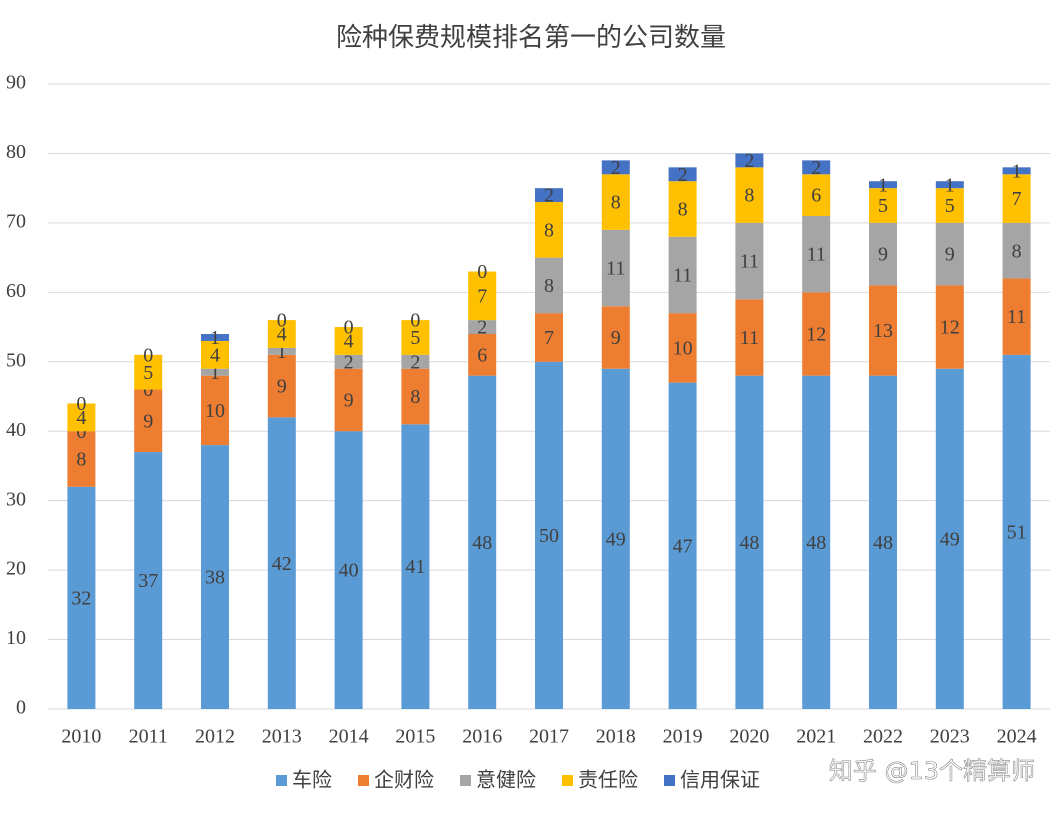  I want to click on x-tick-label: 2012, so click(215, 737).